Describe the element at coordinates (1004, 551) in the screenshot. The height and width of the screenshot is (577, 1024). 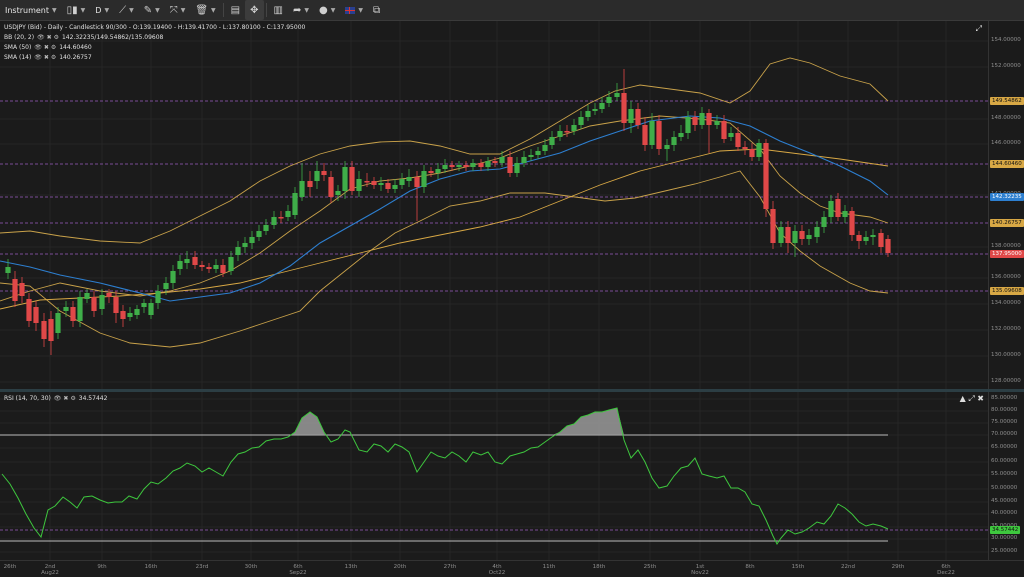
I see `rsi-tick-label: 25.00000` at that location.